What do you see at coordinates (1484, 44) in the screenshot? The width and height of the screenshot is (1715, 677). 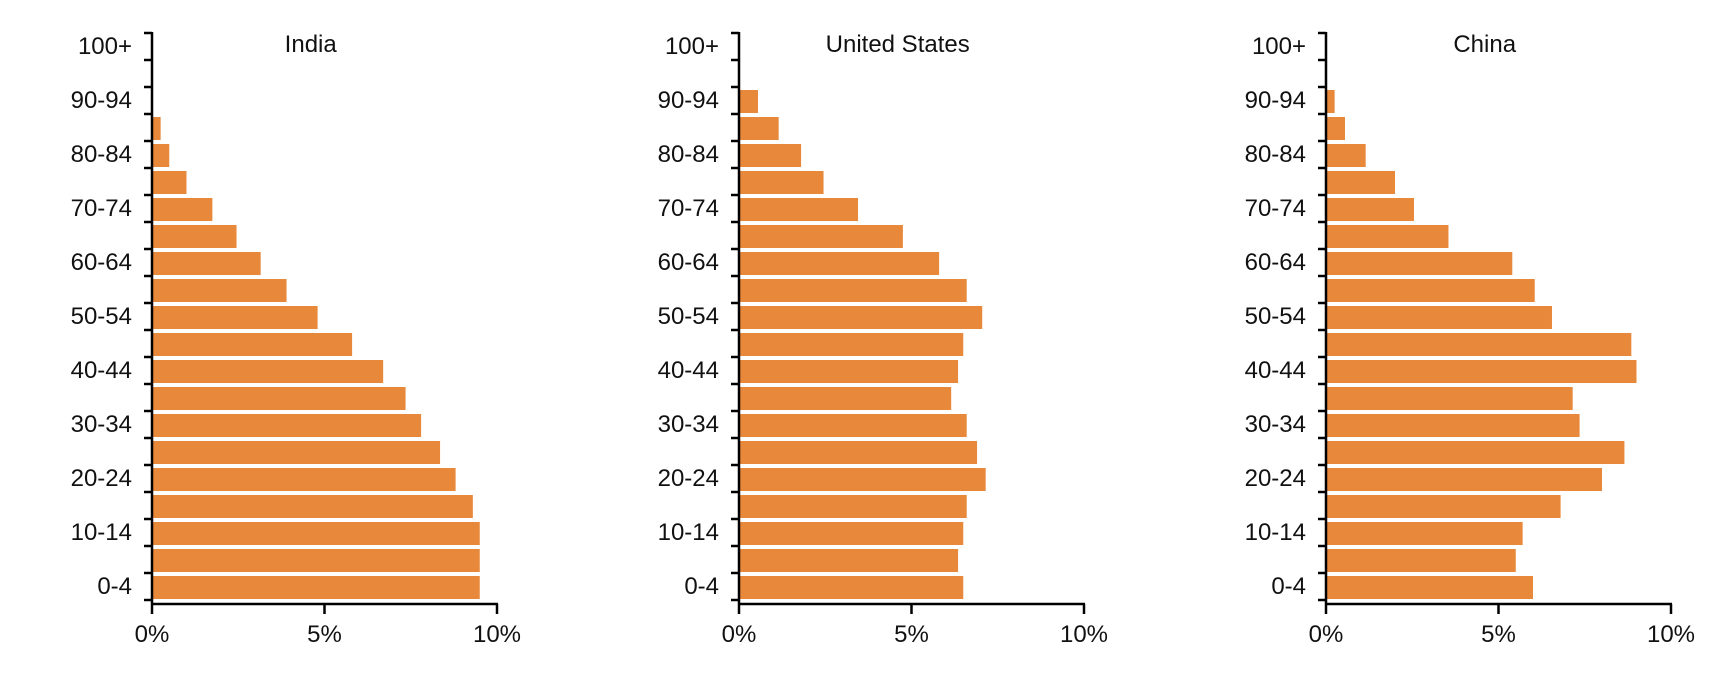 I see `chart-title: China` at bounding box center [1484, 44].